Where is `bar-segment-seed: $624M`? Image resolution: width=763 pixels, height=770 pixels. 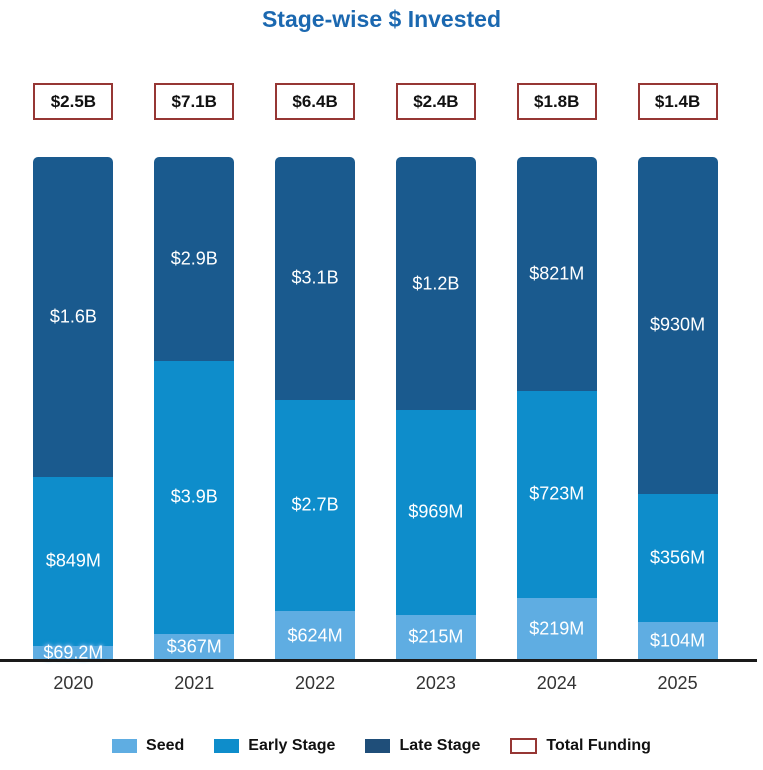 bar-segment-seed: $624M is located at coordinates (315, 635).